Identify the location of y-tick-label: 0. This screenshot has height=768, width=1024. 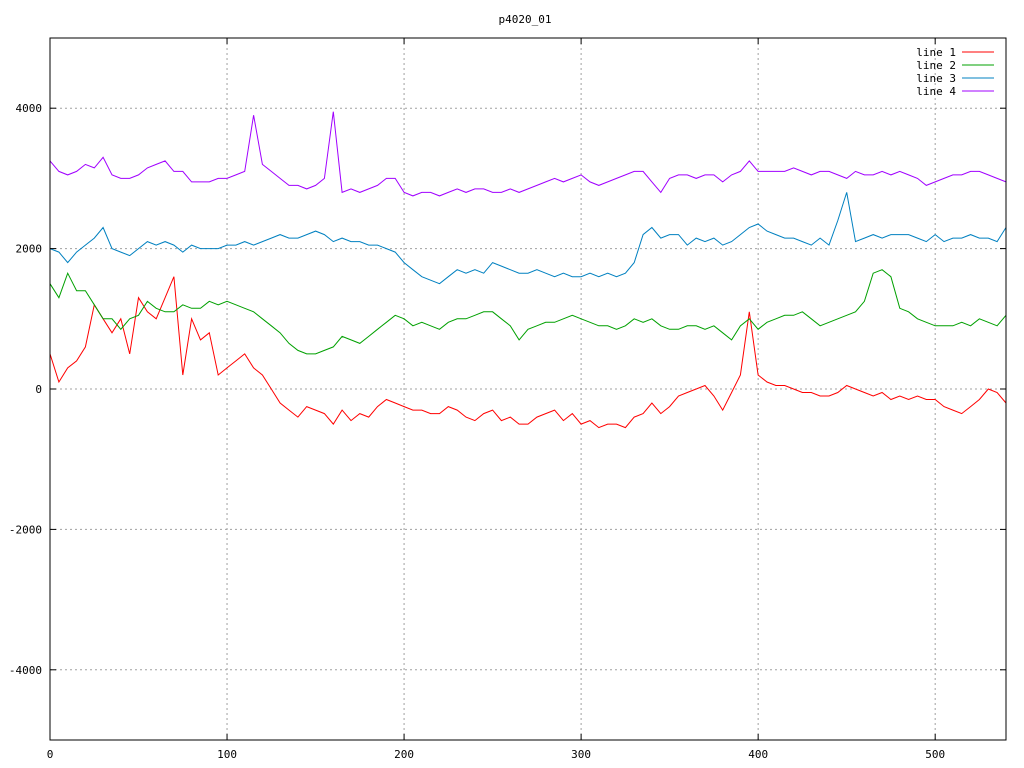
(38, 389).